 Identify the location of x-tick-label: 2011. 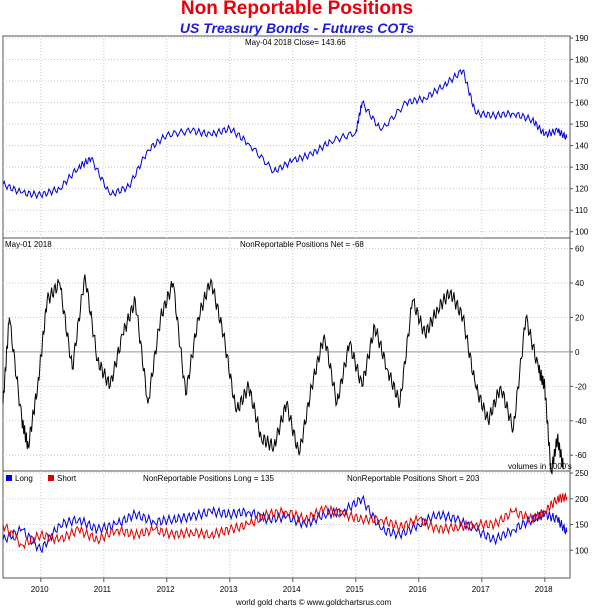
(103, 589).